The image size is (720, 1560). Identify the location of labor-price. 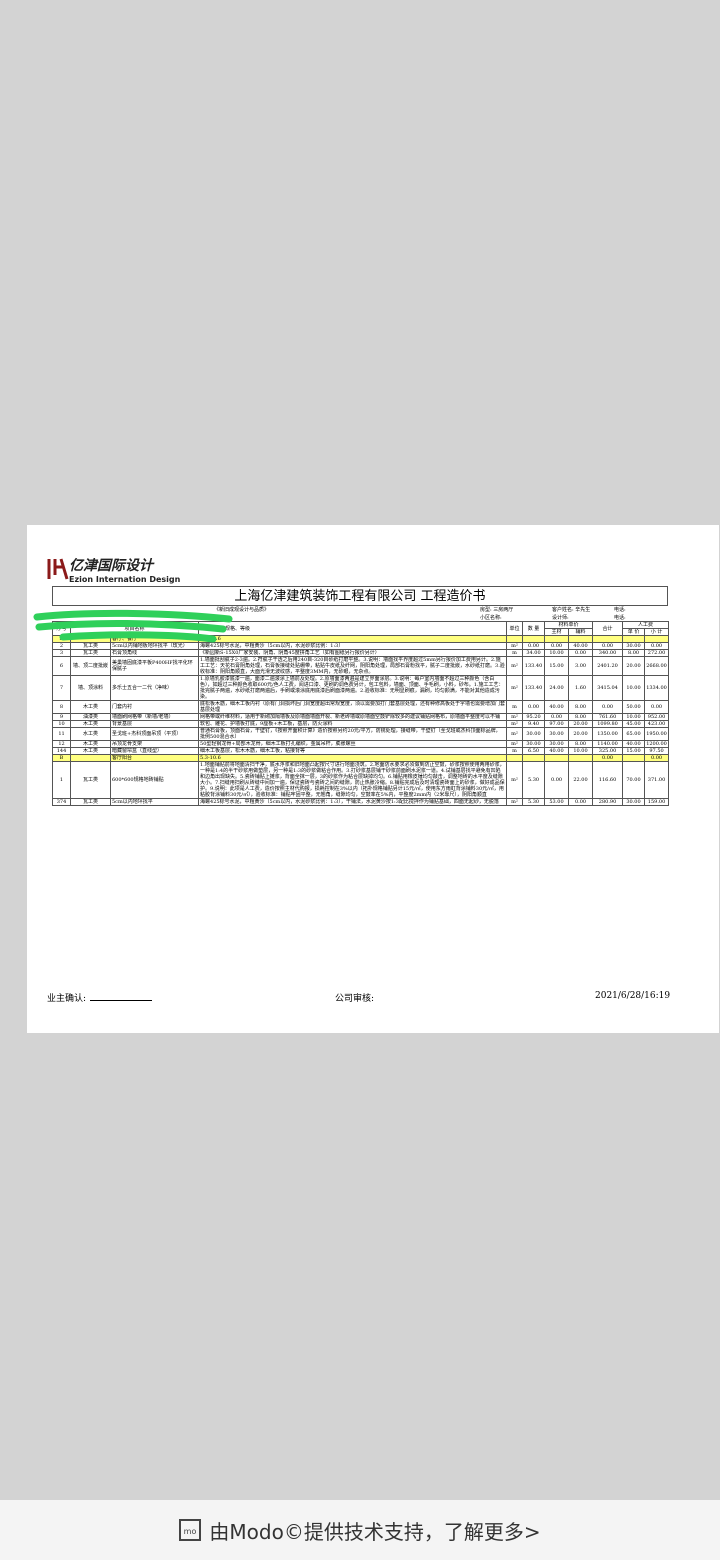
(634, 639).